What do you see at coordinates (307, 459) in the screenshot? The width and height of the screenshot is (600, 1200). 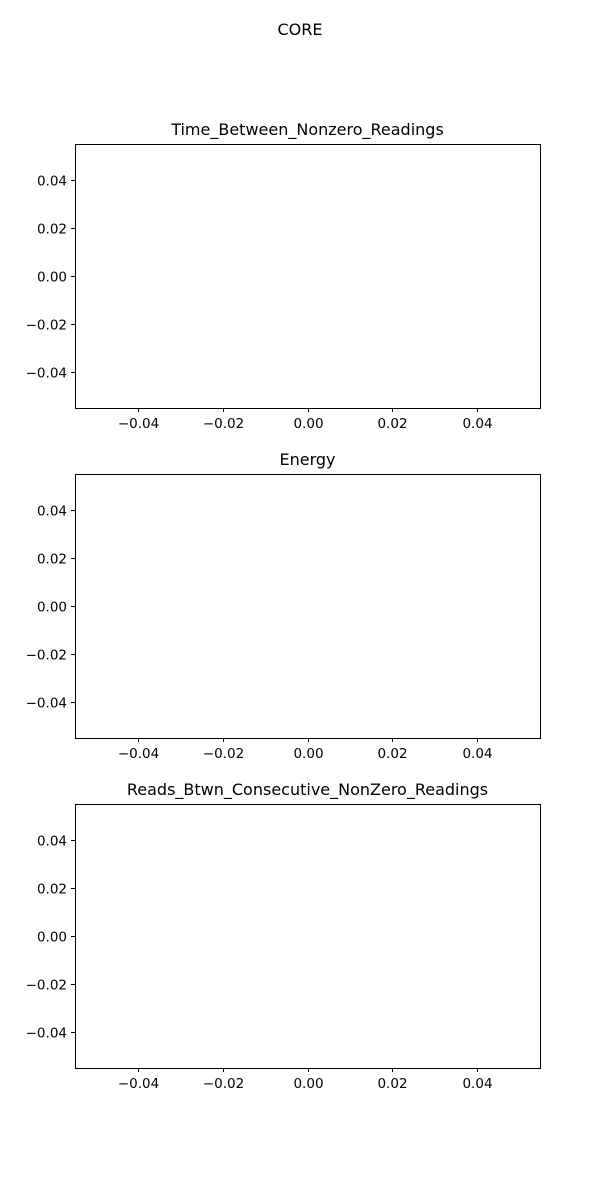 I see `subplot-2-title: Energy` at bounding box center [307, 459].